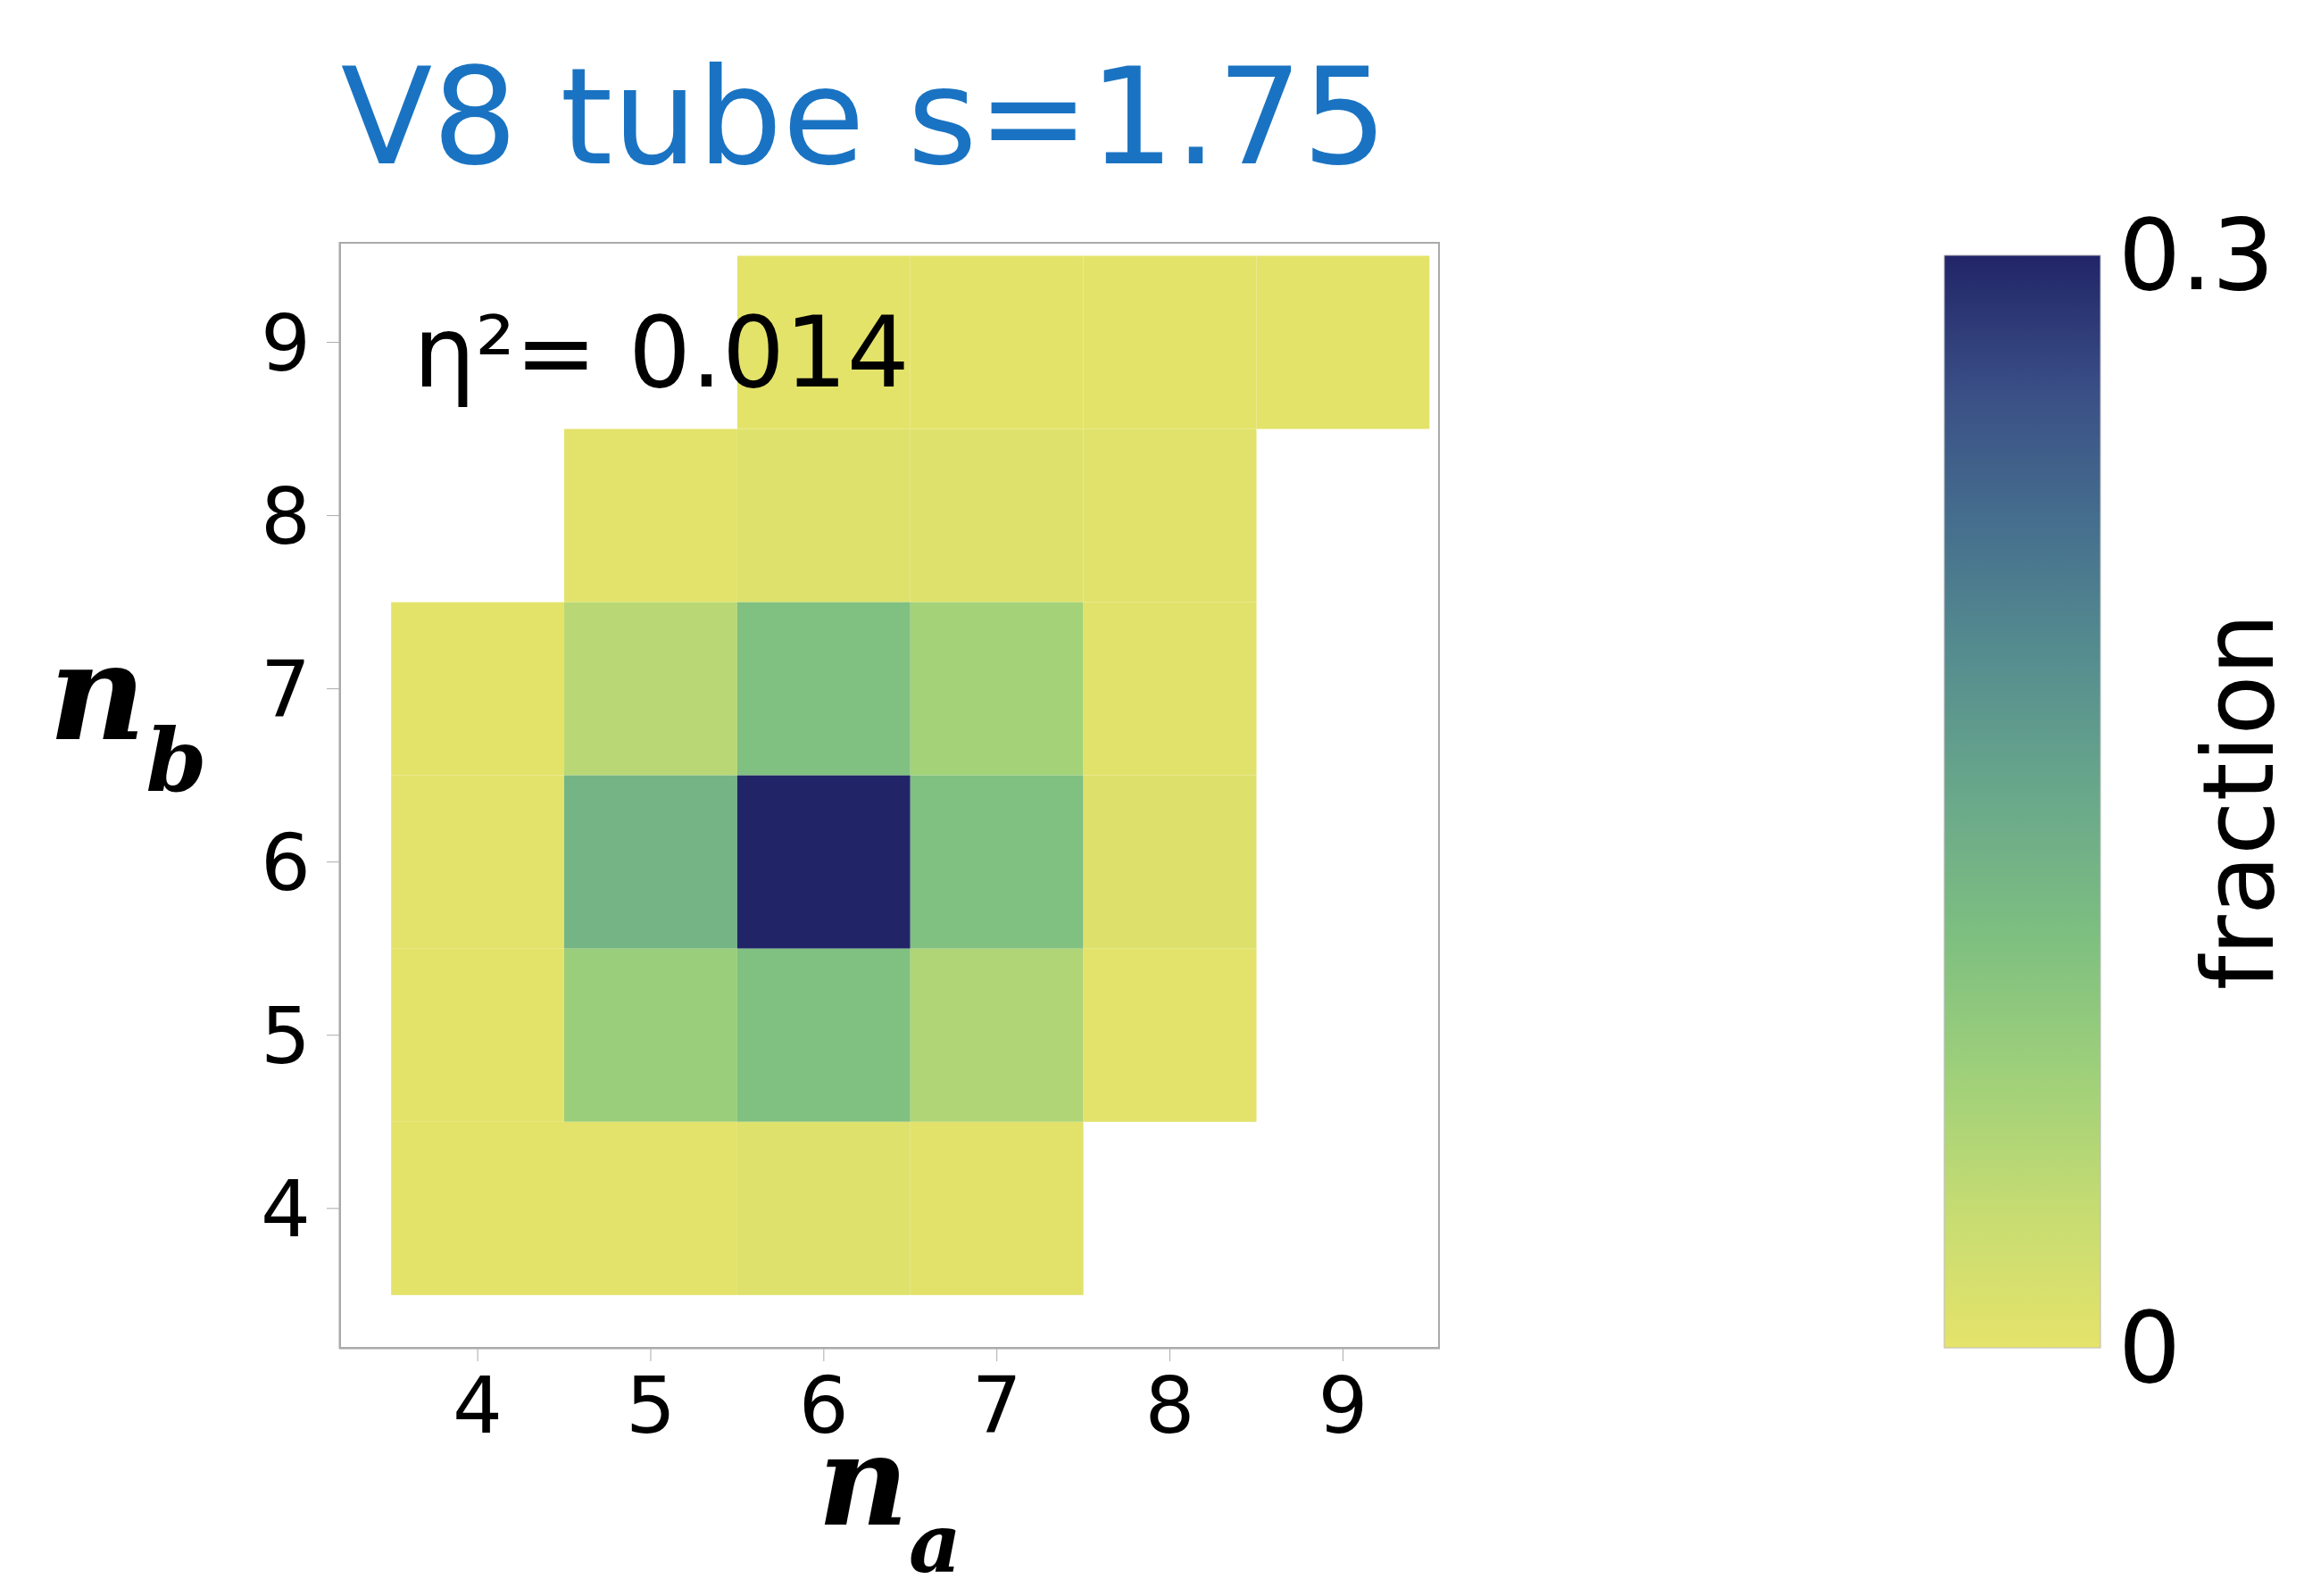 This screenshot has height=1596, width=2304. What do you see at coordinates (286, 689) in the screenshot?
I see `y-tick-label: 7` at bounding box center [286, 689].